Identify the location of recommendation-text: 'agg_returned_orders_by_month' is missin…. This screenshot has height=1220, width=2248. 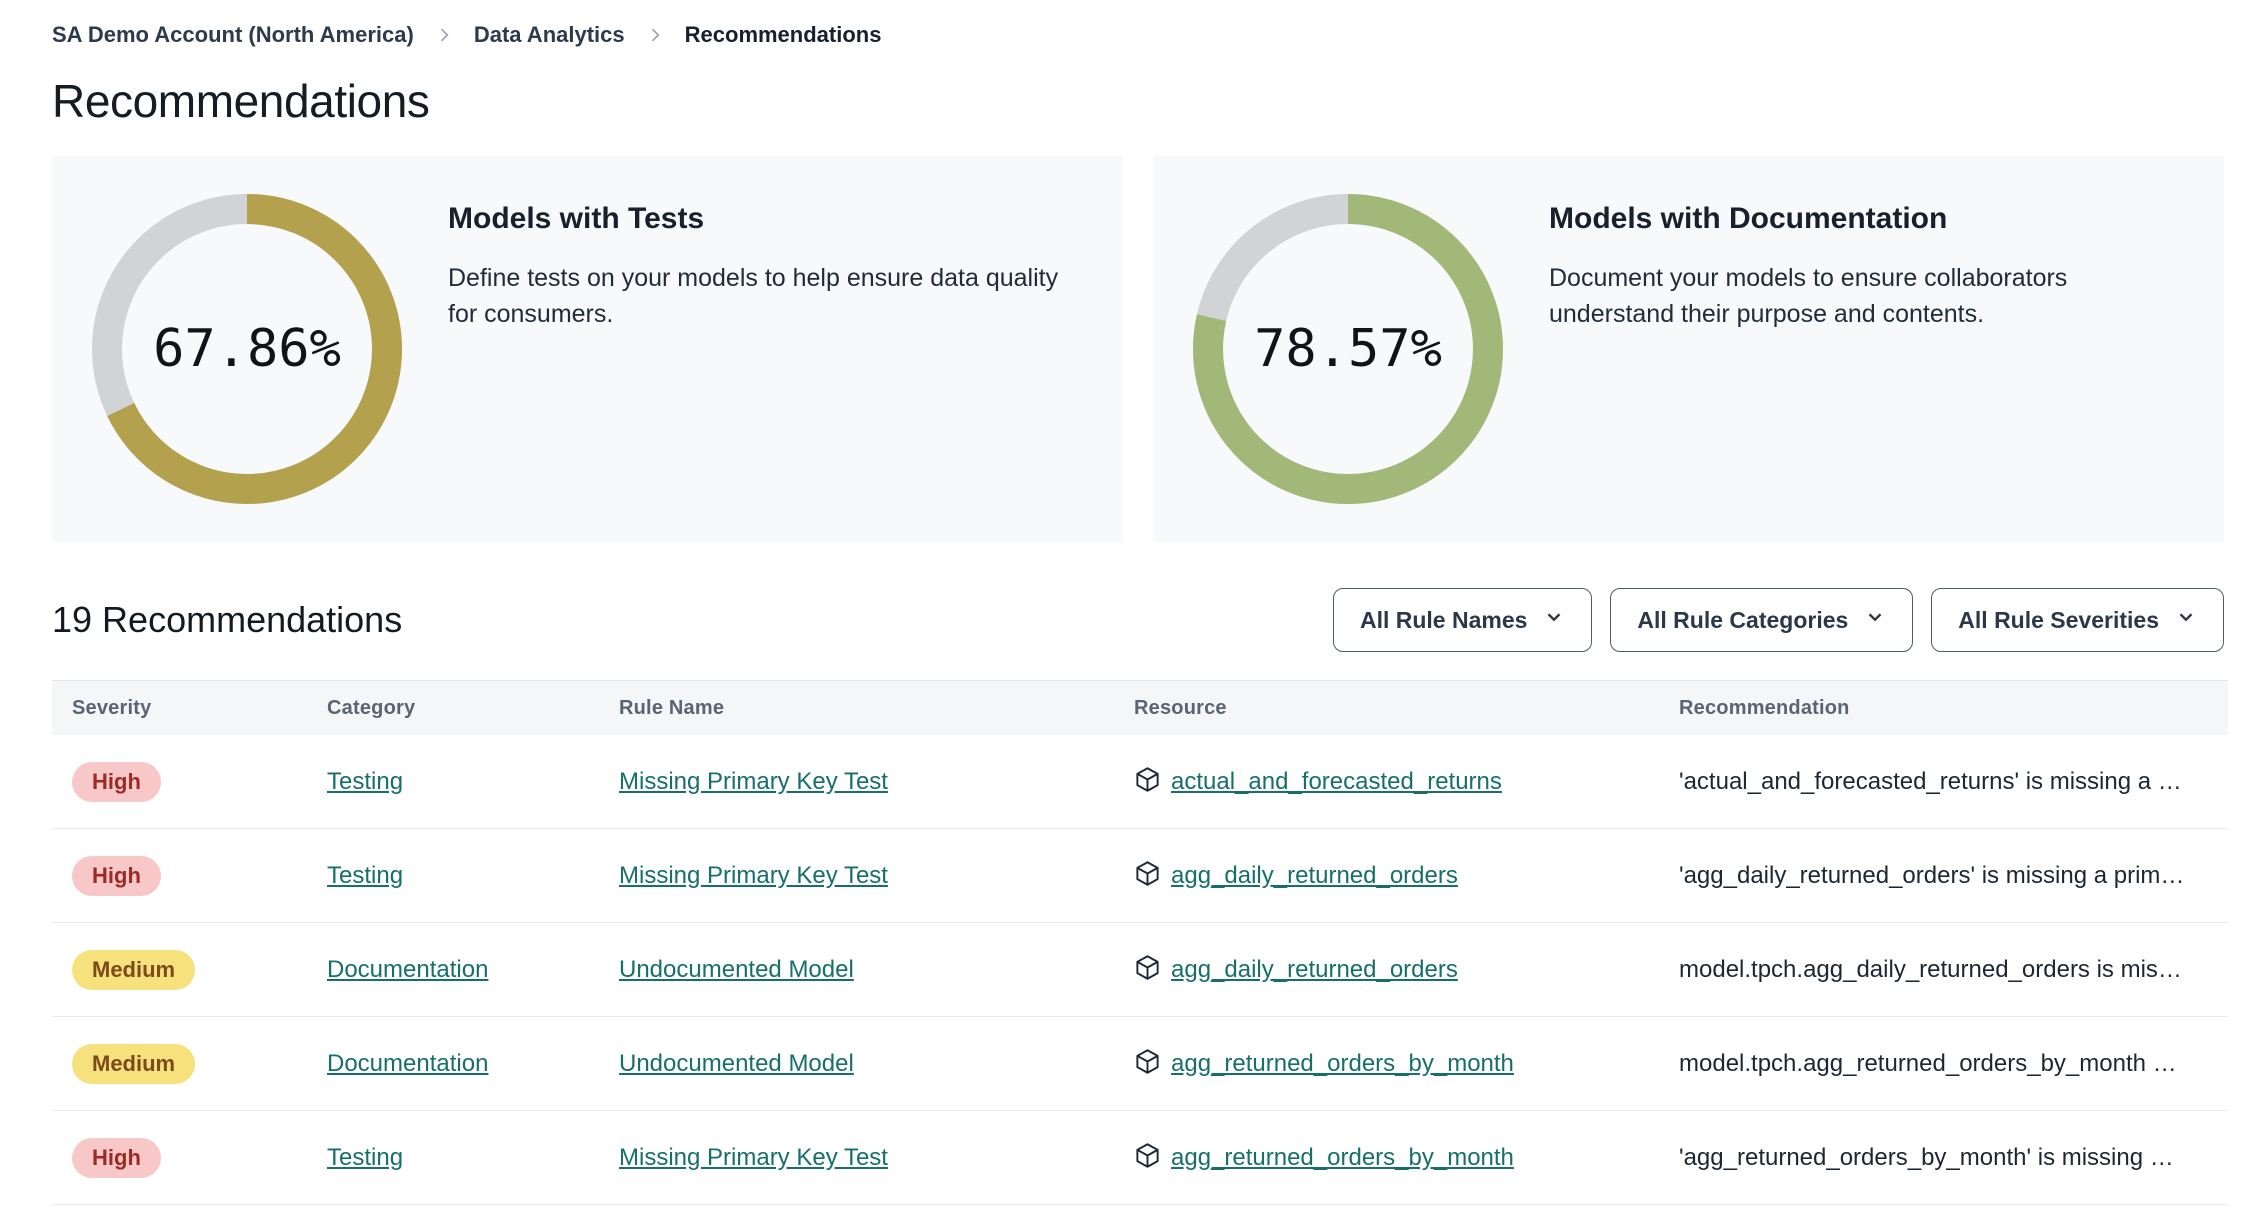
(1926, 1157).